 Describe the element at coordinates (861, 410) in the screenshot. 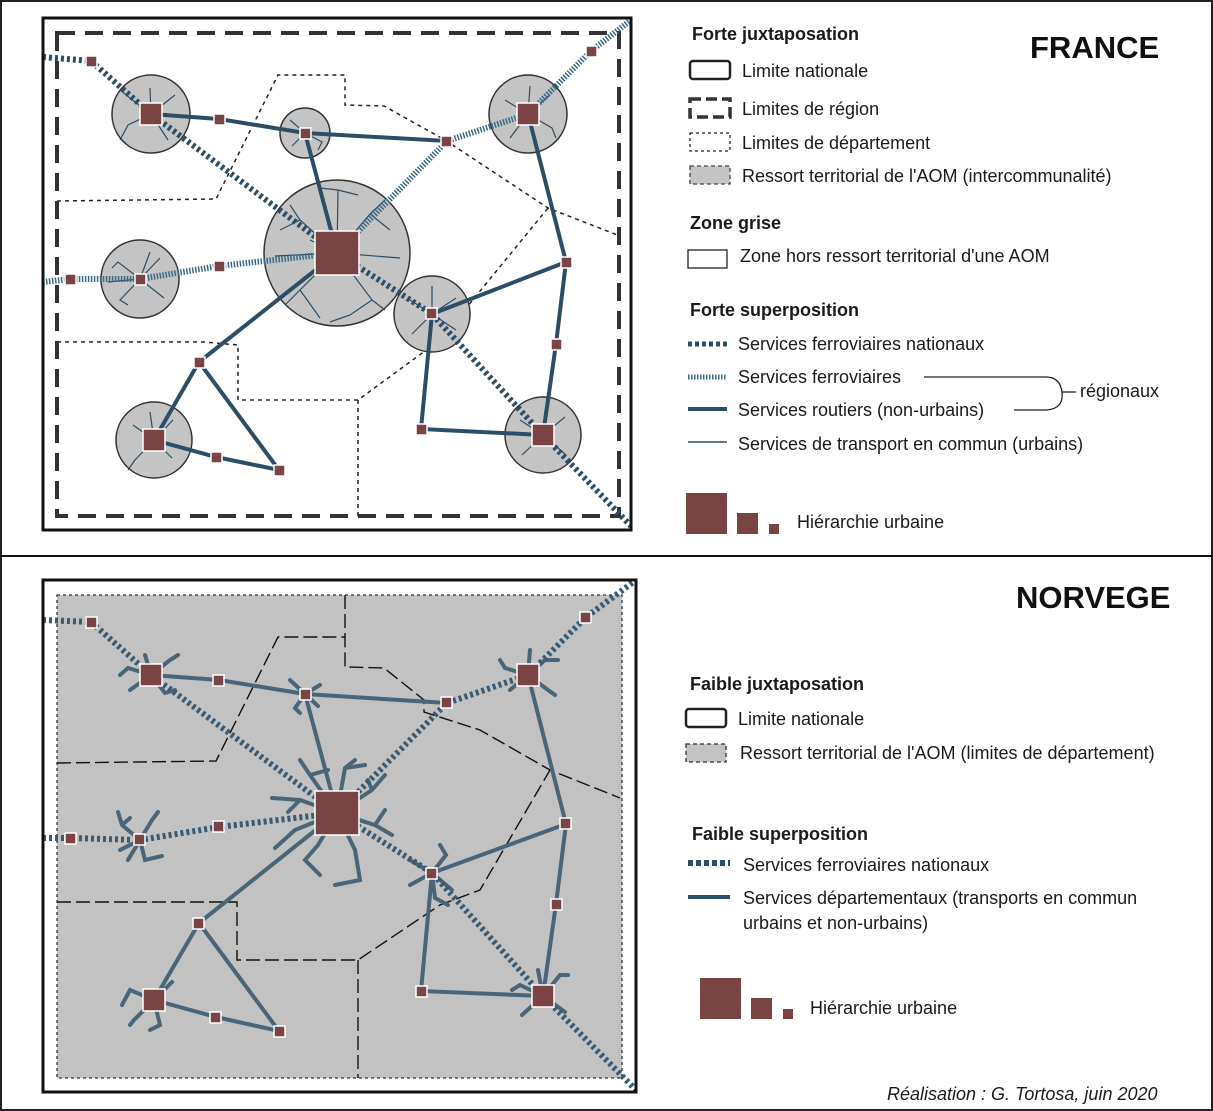

I see `france-legend-routiers: Services routiers (non-urbains)` at that location.